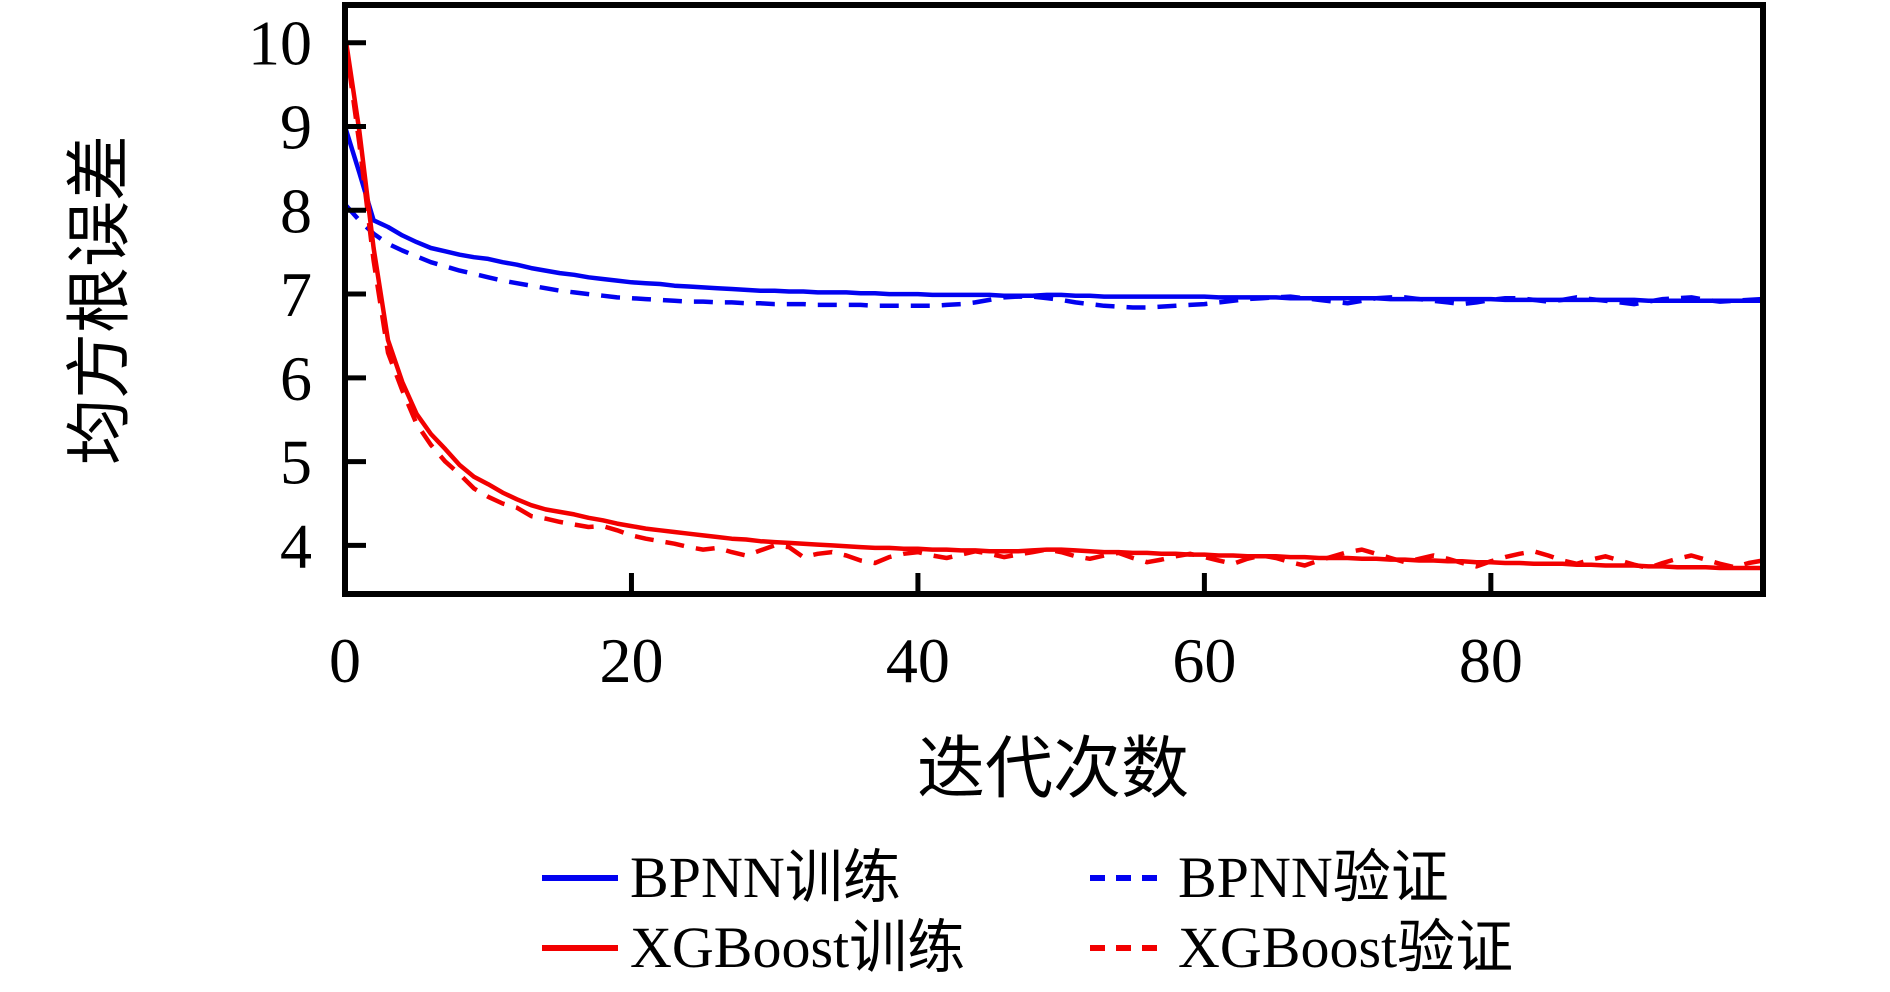  Describe the element at coordinates (1128, 878) in the screenshot. I see `legend-swatch-dashed-blue` at that location.